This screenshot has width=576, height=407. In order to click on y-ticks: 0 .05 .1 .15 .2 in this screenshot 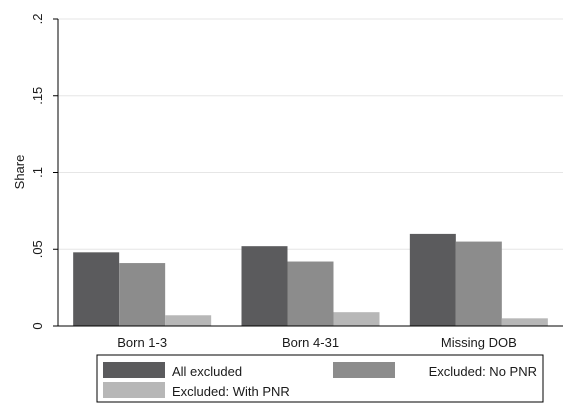, I will do `click(44, 172)`.